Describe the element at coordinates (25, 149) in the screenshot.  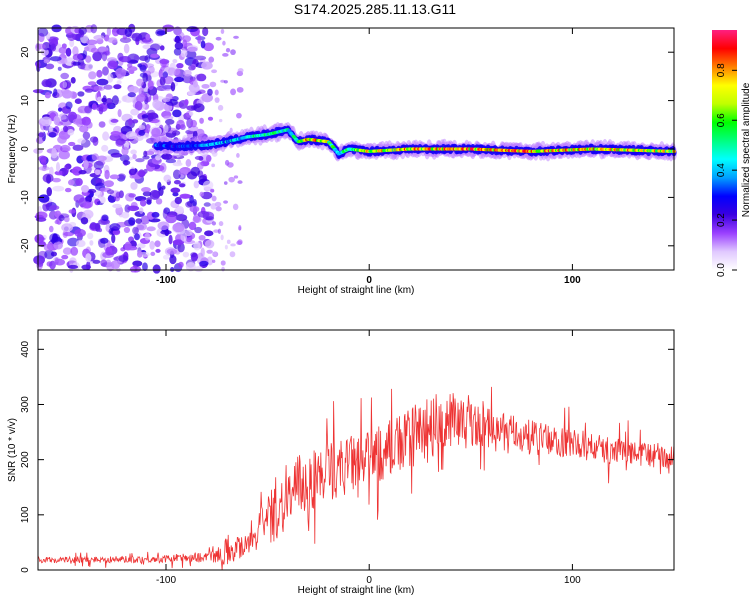
I see `y-tick-label: 0` at that location.